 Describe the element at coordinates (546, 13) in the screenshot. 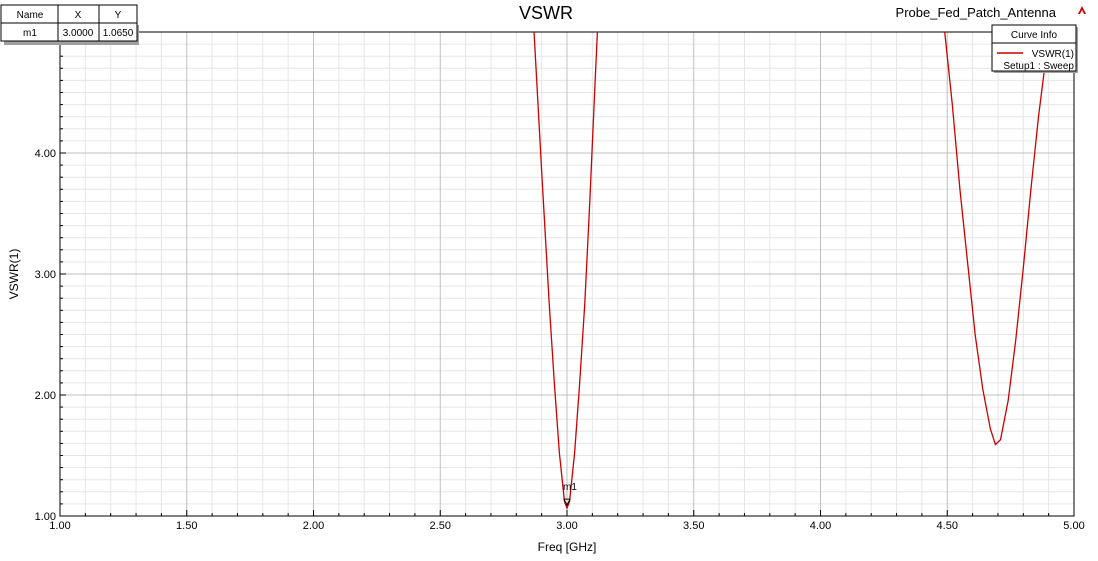

I see `chart-title: VSWR` at that location.